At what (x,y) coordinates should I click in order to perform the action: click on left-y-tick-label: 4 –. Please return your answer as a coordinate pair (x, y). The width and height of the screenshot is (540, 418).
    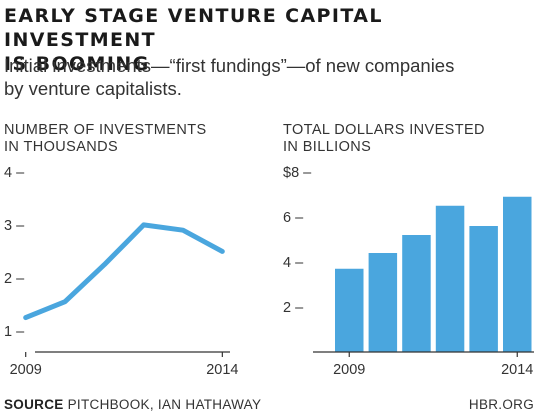
    Looking at the image, I should click on (14, 173).